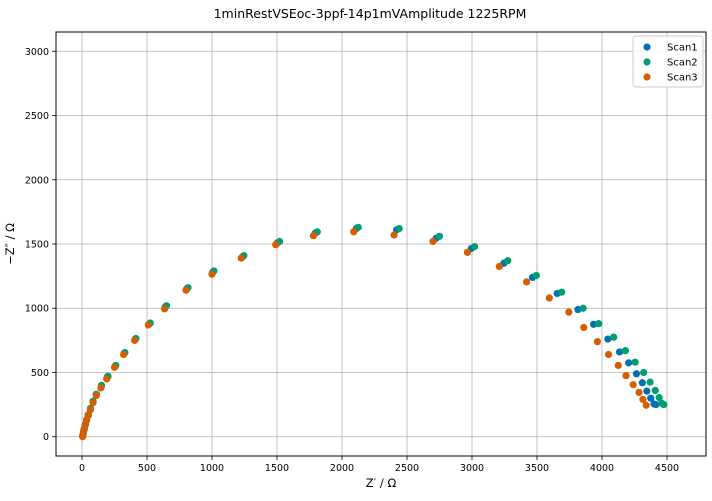 This screenshot has height=501, width=712. Describe the element at coordinates (682, 78) in the screenshot. I see `legend-label-scan3: Scan3` at that location.